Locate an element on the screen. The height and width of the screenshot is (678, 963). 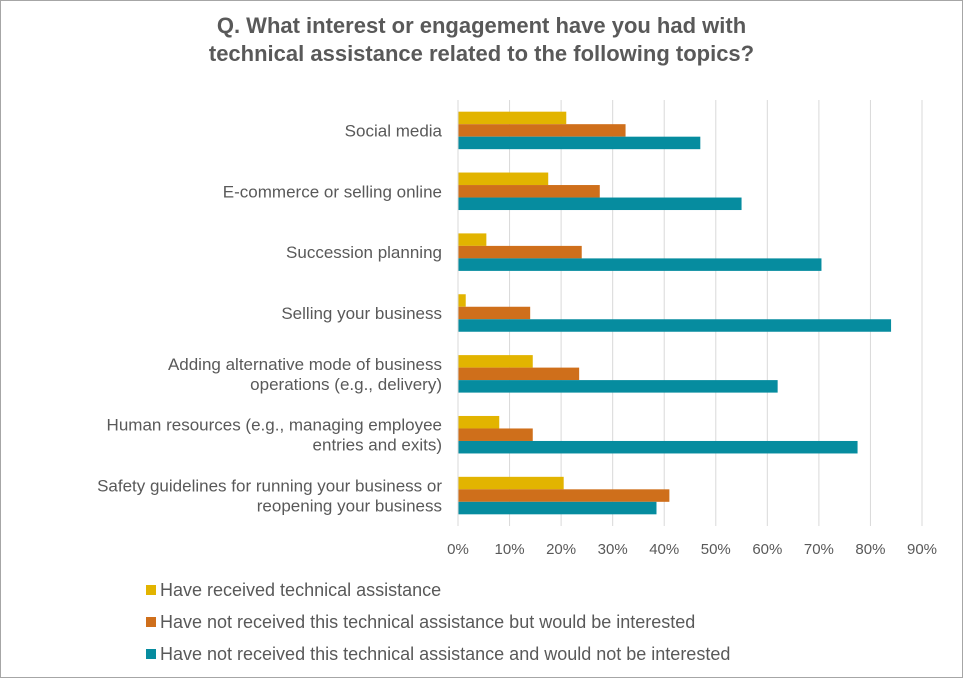
category-label: Social media is located at coordinates (394, 130).